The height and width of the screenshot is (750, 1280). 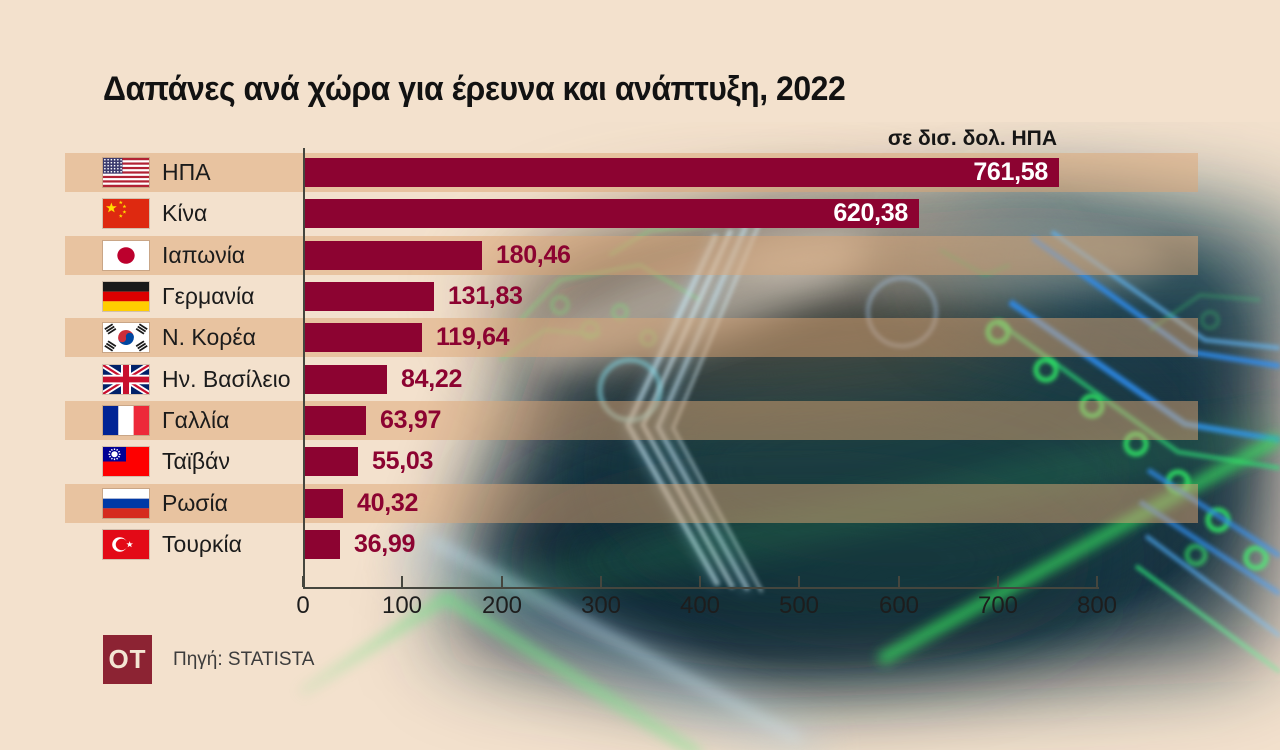 I want to click on x-axis-tick-label: 500, so click(x=799, y=605).